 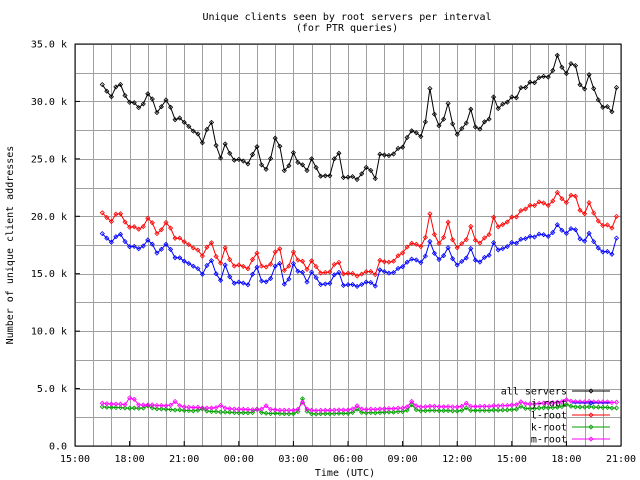 I want to click on legend-marker, so click(x=591, y=427).